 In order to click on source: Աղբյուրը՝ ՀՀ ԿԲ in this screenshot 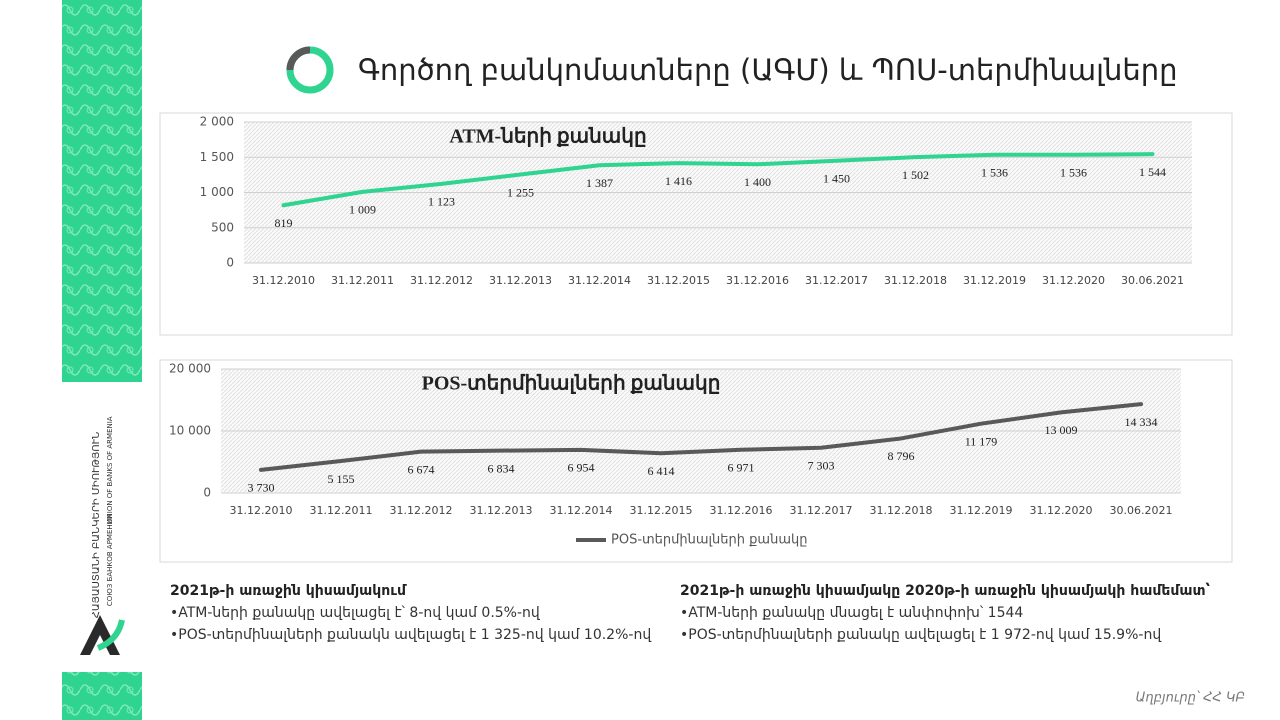, I will do `click(1190, 698)`.